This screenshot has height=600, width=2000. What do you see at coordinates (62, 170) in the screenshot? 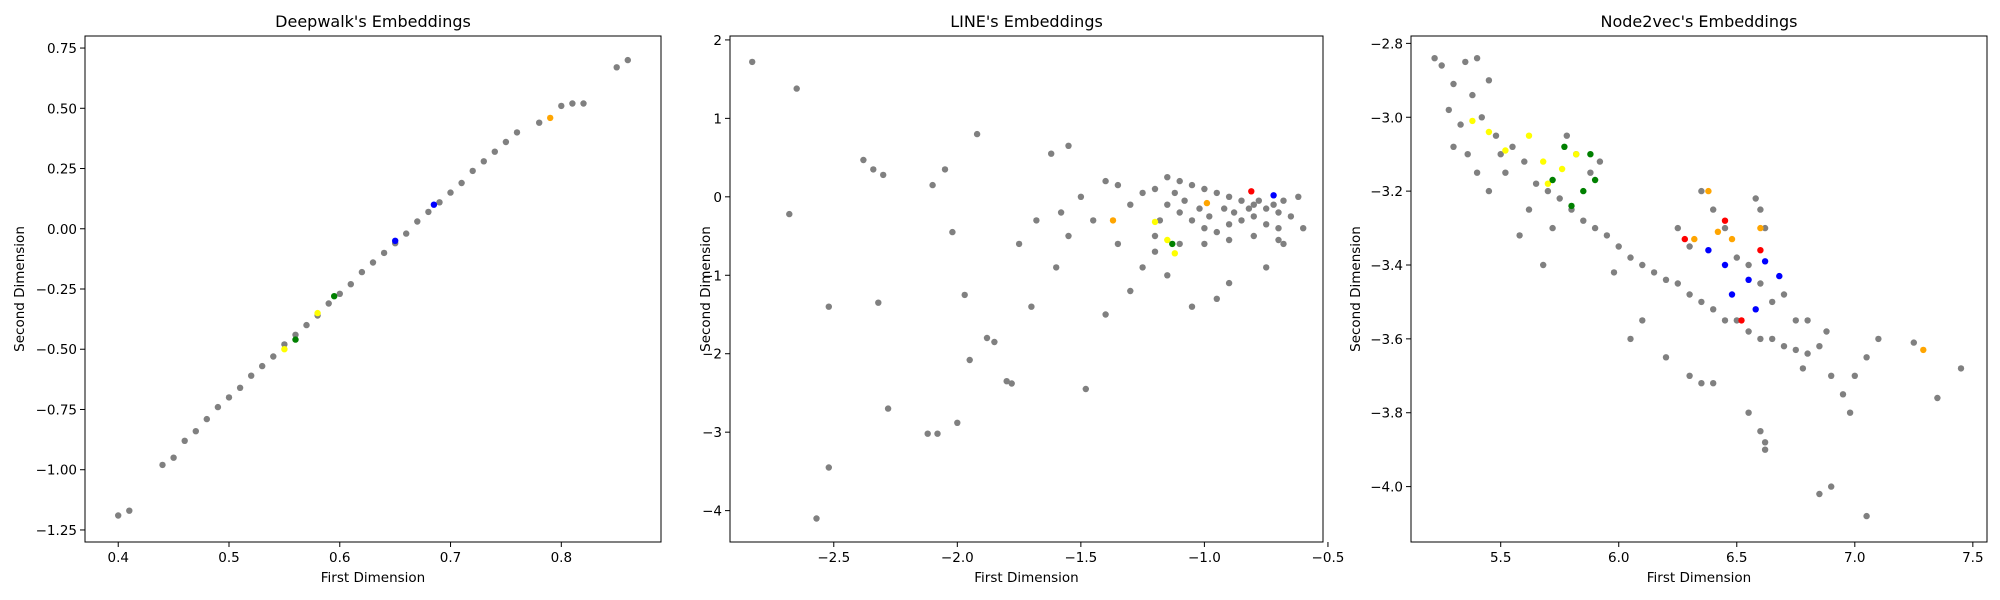
I see `y-tick-label: 0.25` at bounding box center [62, 170].